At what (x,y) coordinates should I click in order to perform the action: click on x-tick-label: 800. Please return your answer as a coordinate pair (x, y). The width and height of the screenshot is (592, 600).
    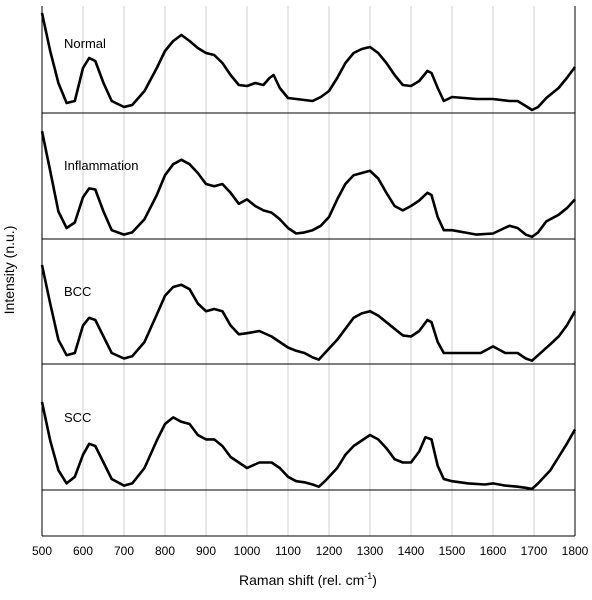
    Looking at the image, I should click on (165, 551).